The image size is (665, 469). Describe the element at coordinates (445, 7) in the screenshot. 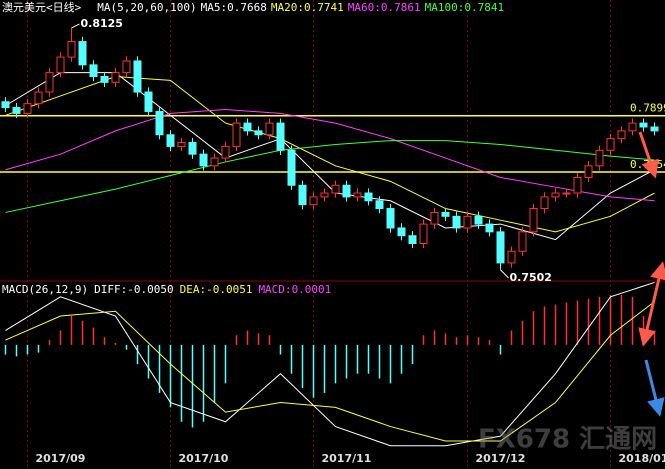

I see `legend-name: MA100:` at that location.